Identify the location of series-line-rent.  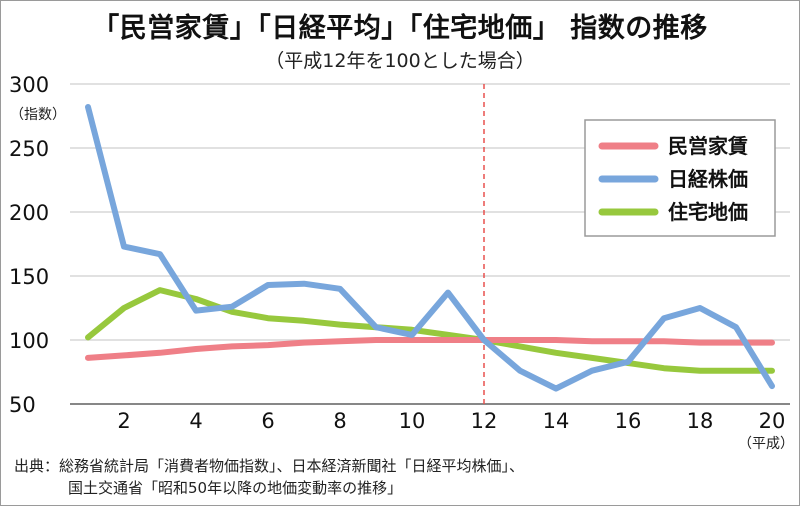
(430, 349).